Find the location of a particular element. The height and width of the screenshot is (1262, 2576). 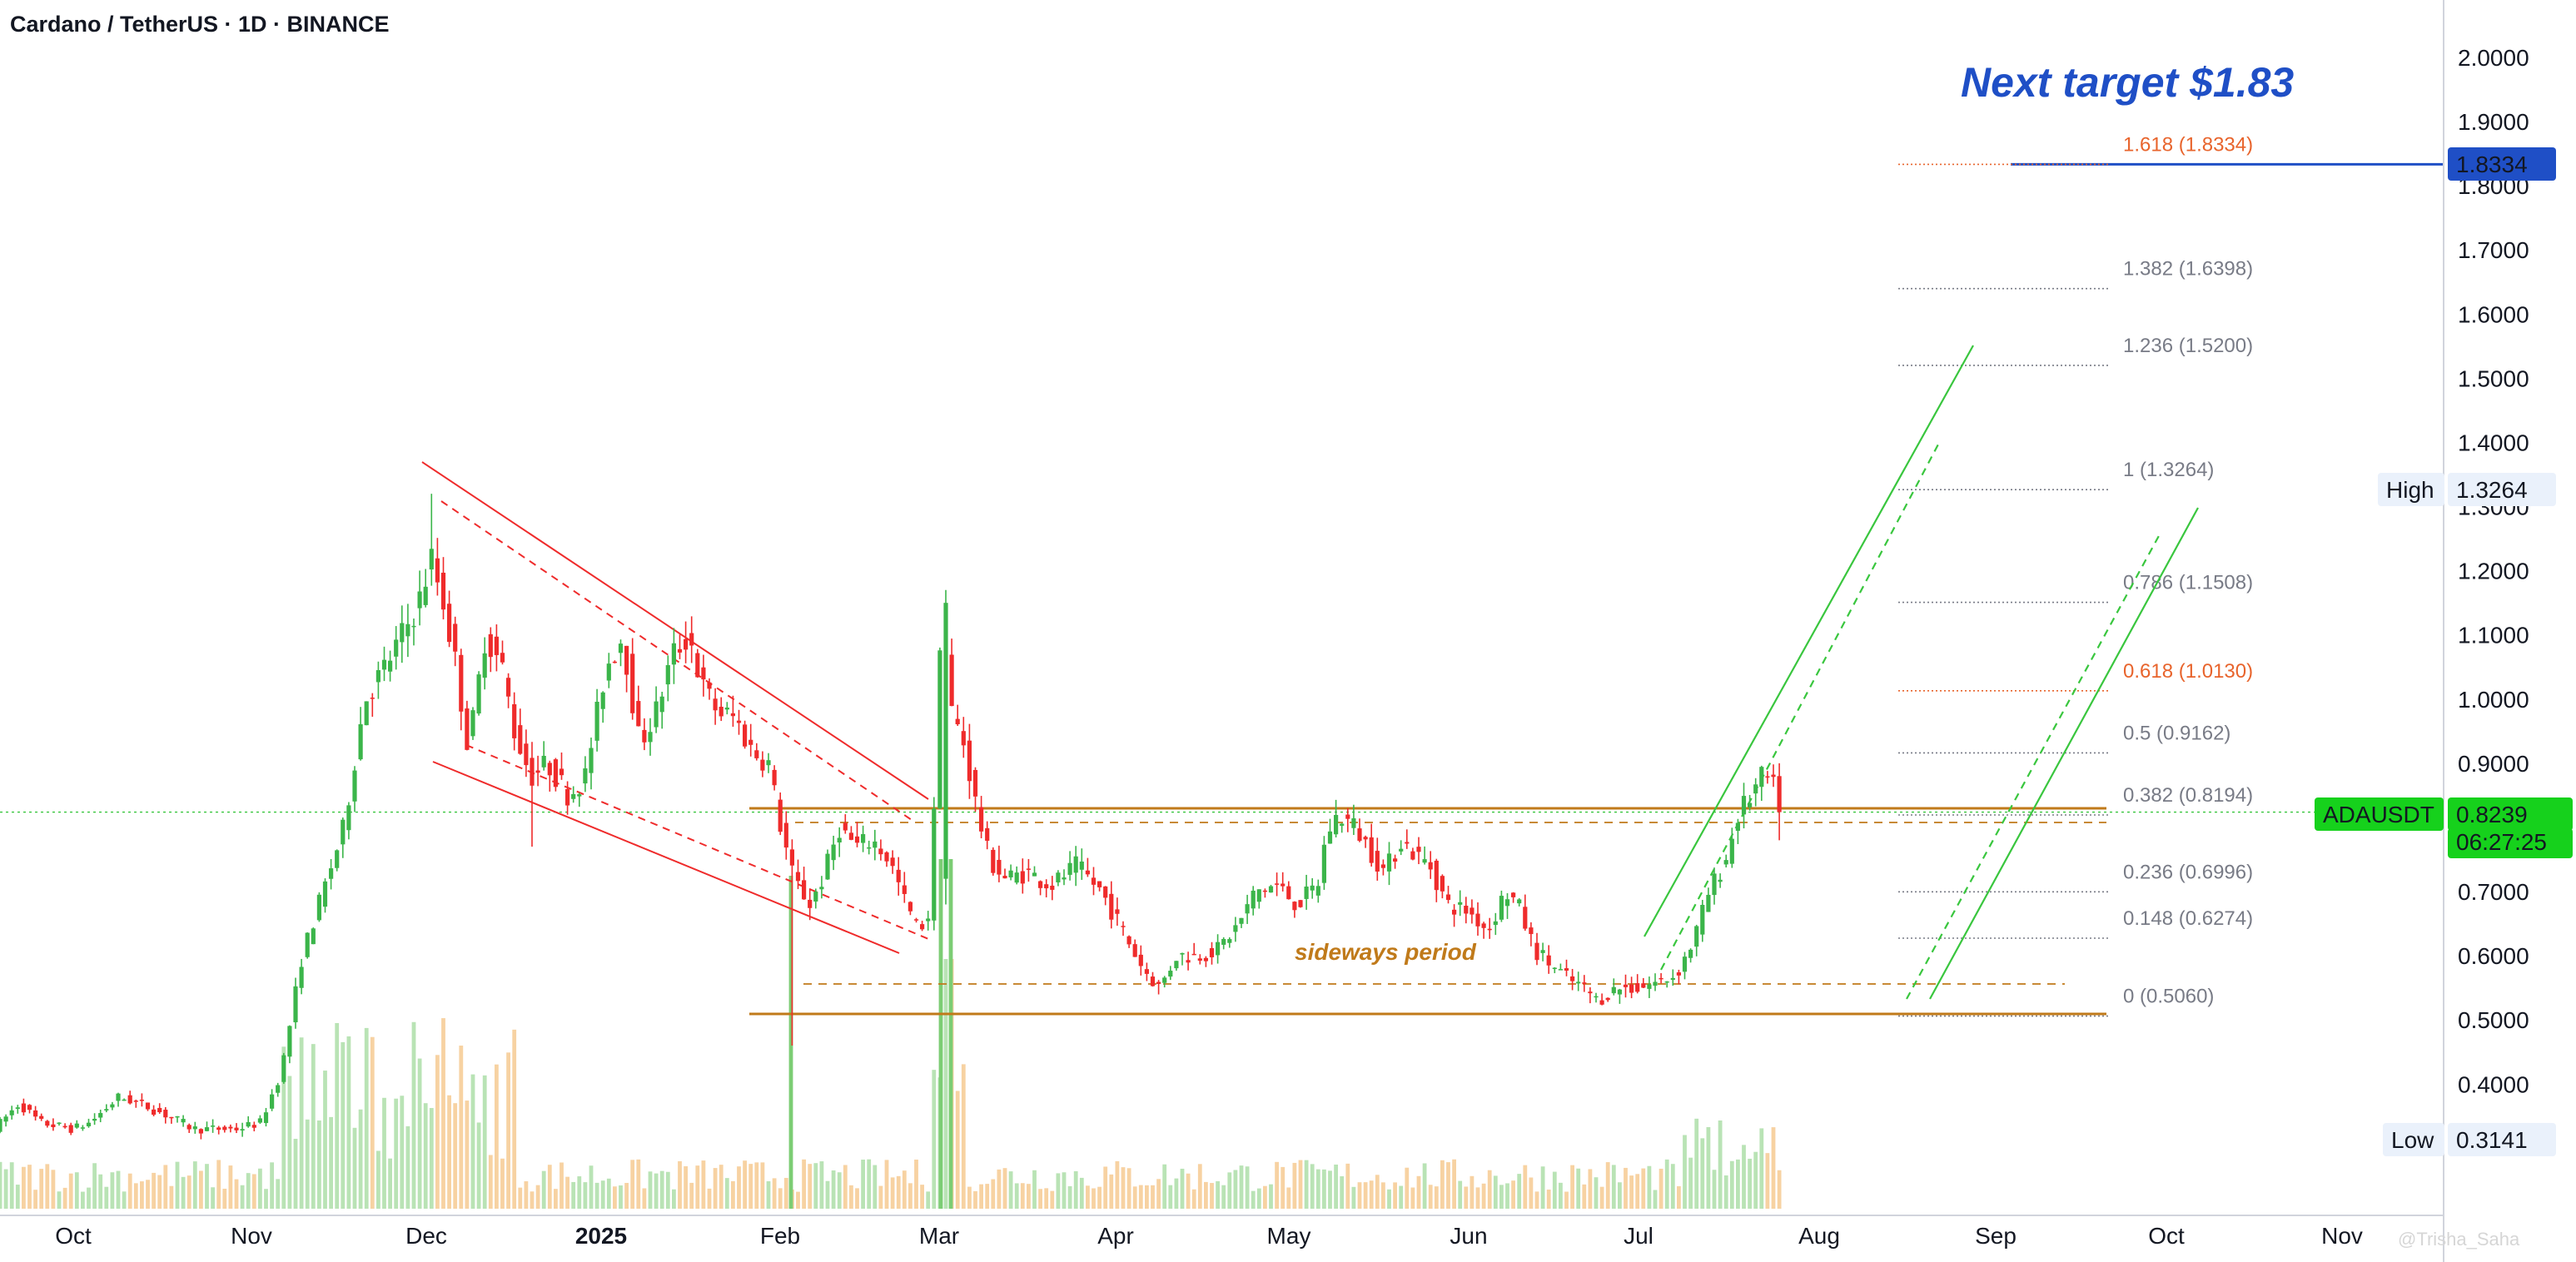

time-tick: Apr is located at coordinates (1115, 1236).